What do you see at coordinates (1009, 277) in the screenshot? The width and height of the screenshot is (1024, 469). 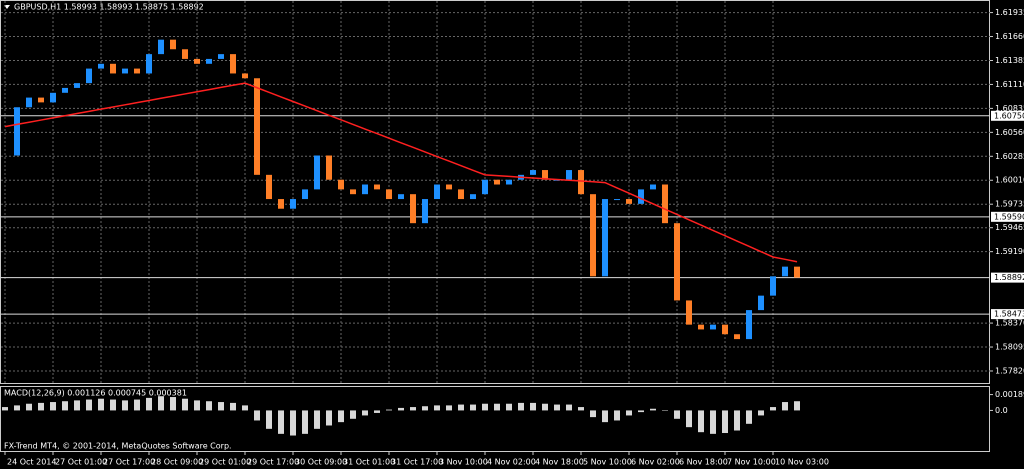 I see `level-label: 1.58892` at bounding box center [1009, 277].